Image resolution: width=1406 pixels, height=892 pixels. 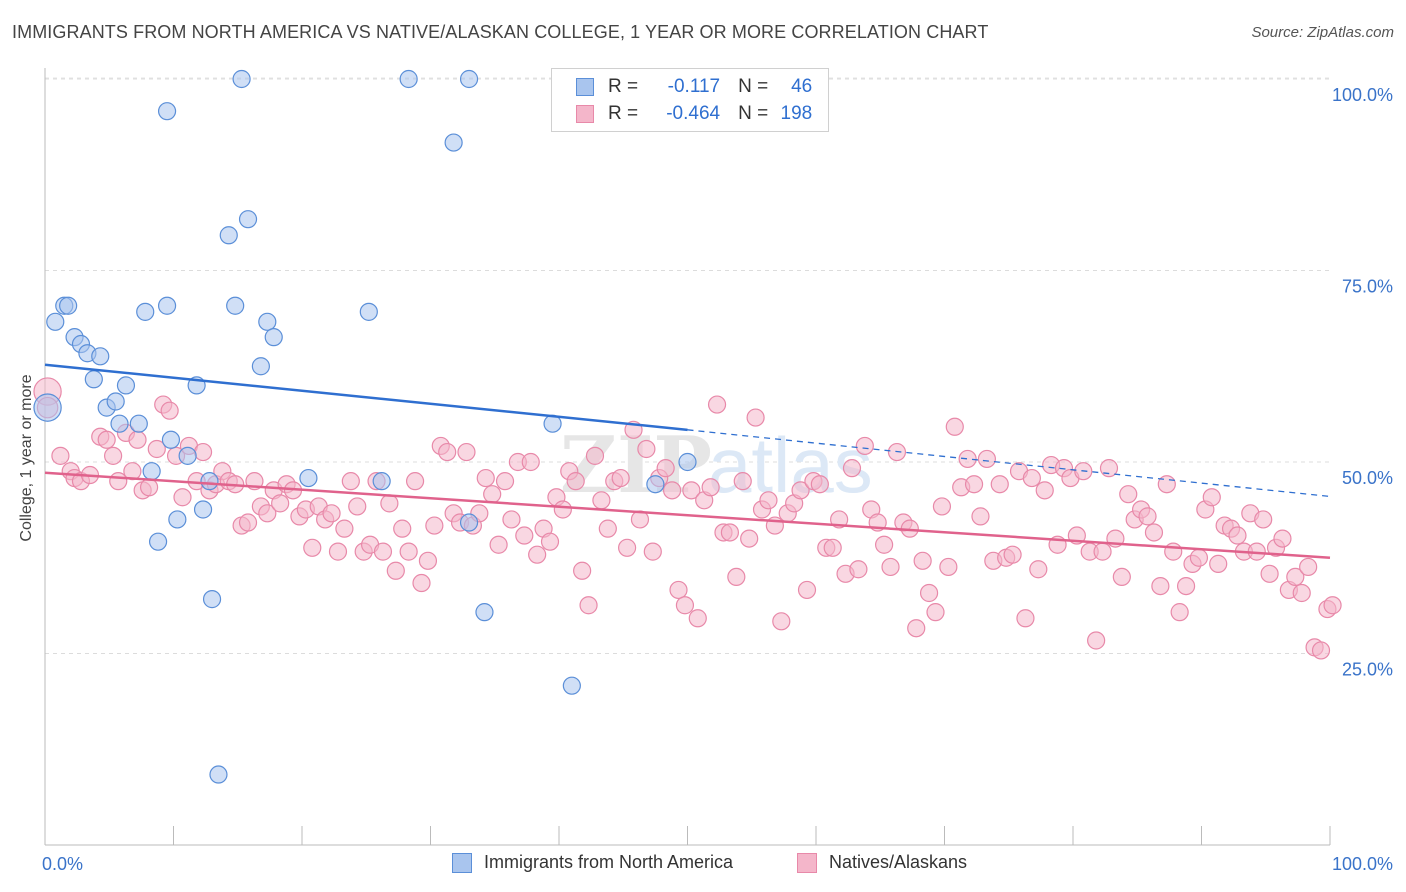 I want to click on legend-r-value: -0.464, so click(x=693, y=113).